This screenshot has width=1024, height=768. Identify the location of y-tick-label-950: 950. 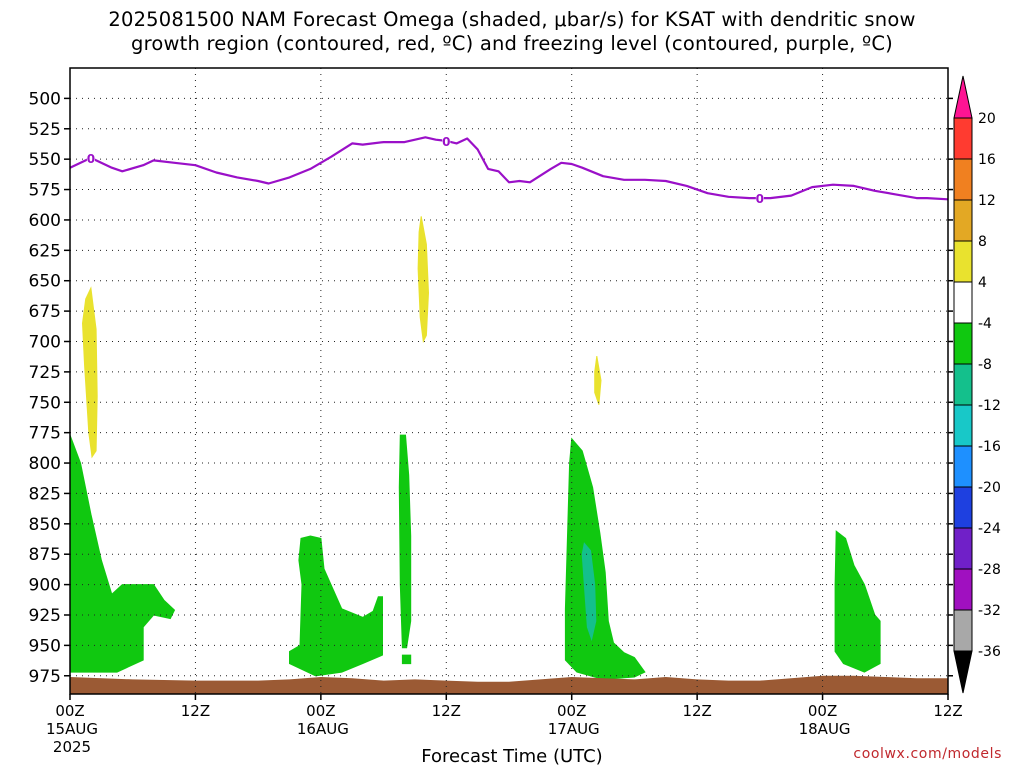
(45, 646).